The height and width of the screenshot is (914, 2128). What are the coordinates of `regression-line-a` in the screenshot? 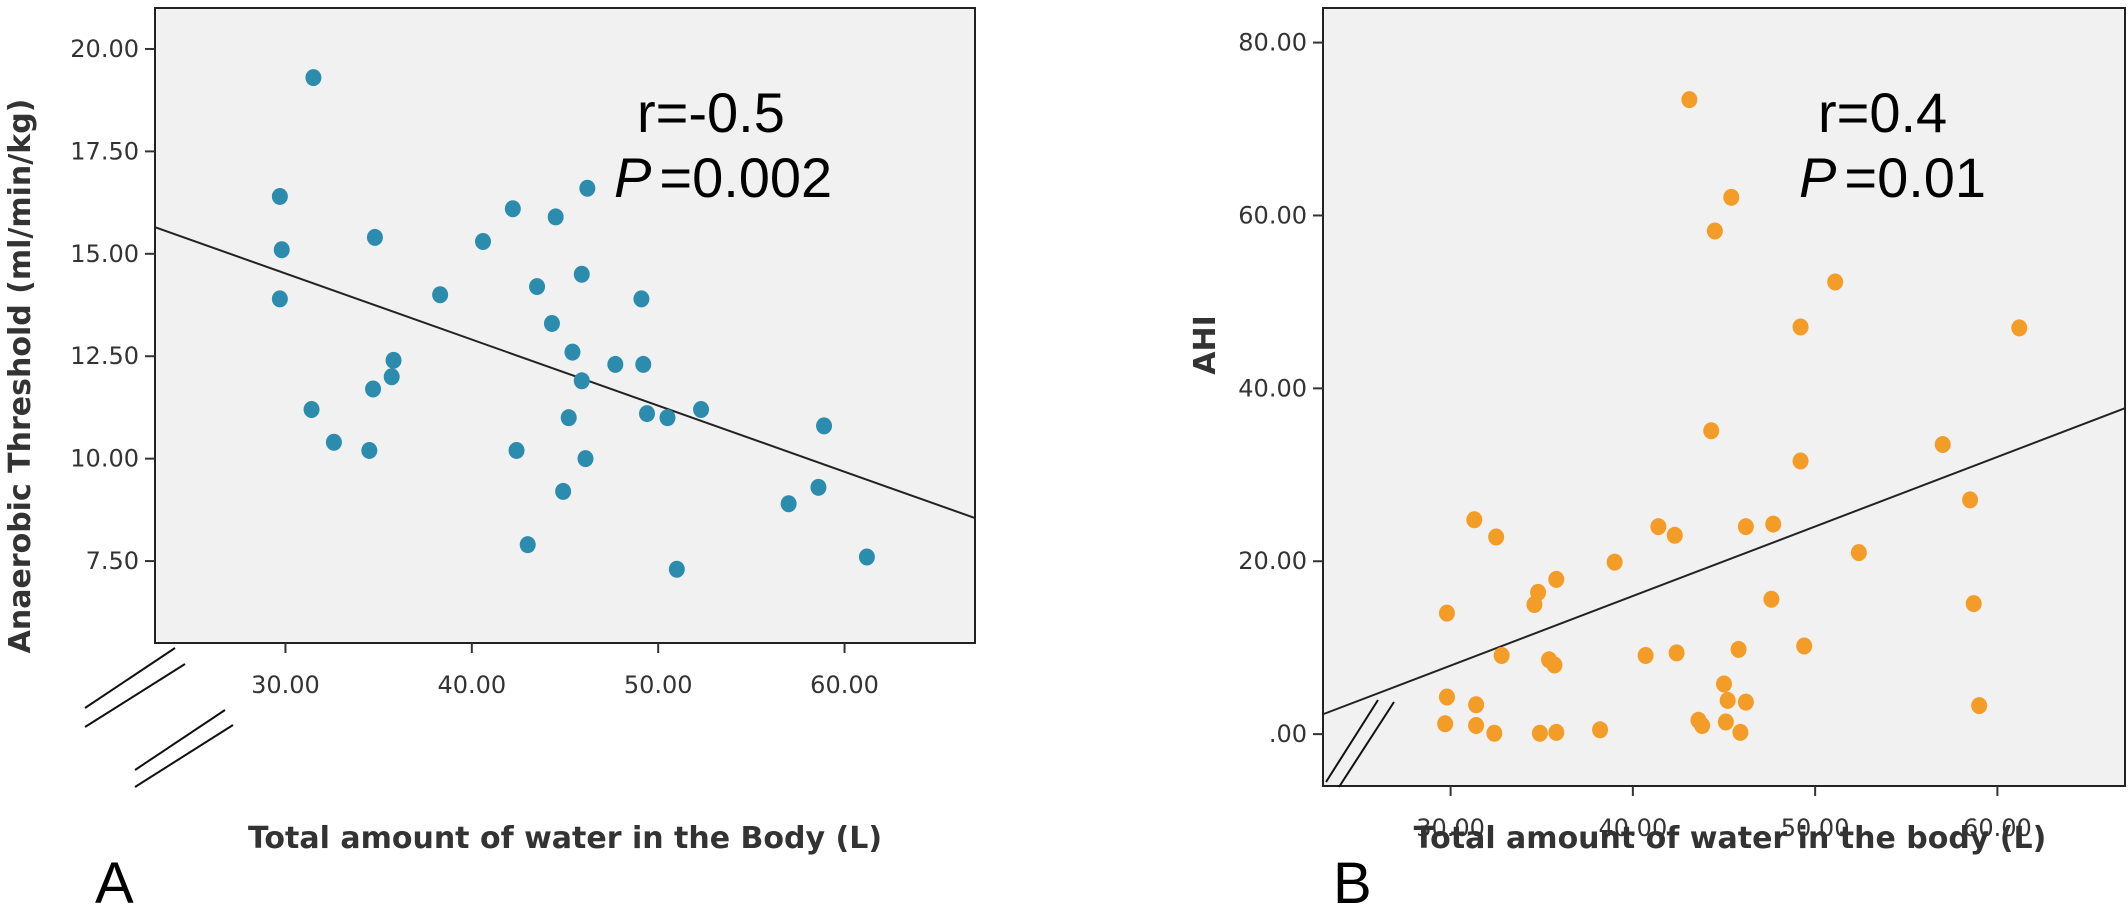 It's located at (565, 372).